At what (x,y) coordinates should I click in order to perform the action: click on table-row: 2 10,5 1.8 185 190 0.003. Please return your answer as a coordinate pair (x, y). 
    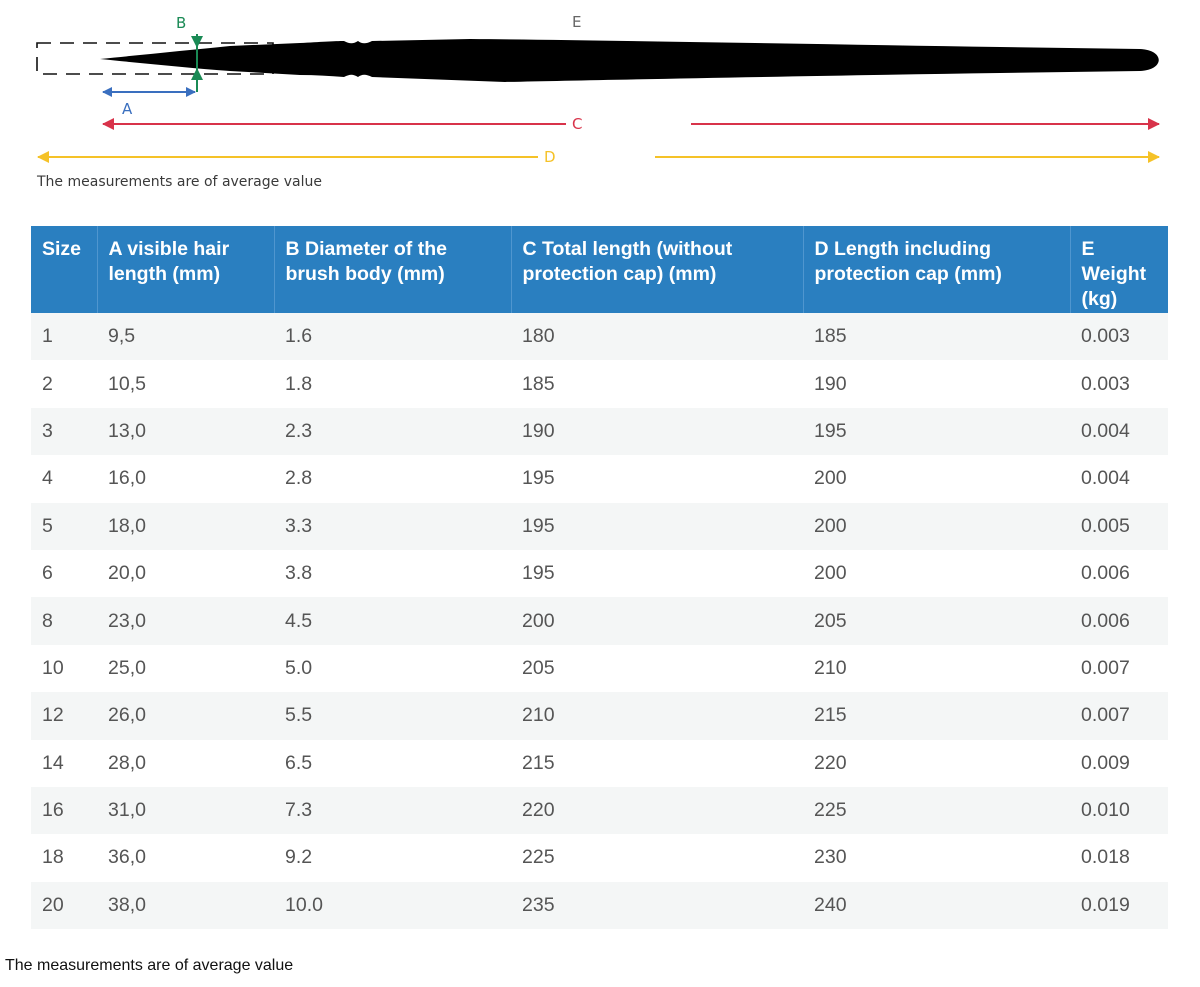
    Looking at the image, I should click on (599, 384).